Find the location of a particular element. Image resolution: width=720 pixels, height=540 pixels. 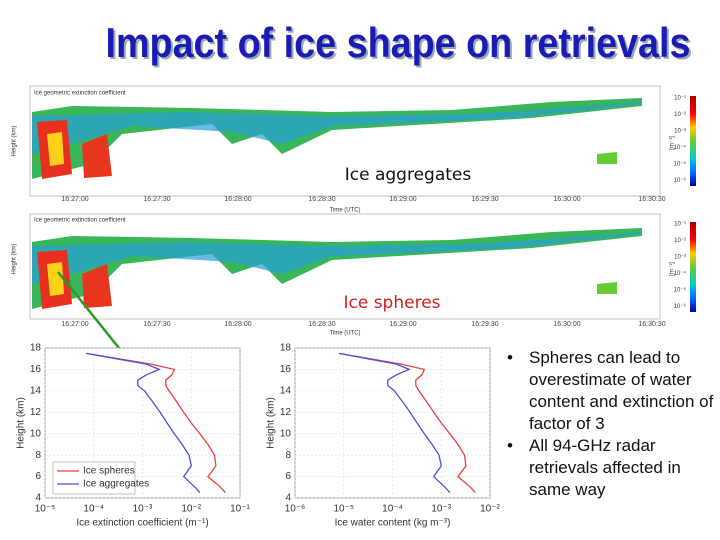

title: Impact of ice shape on retrievals is located at coordinates (398, 42).